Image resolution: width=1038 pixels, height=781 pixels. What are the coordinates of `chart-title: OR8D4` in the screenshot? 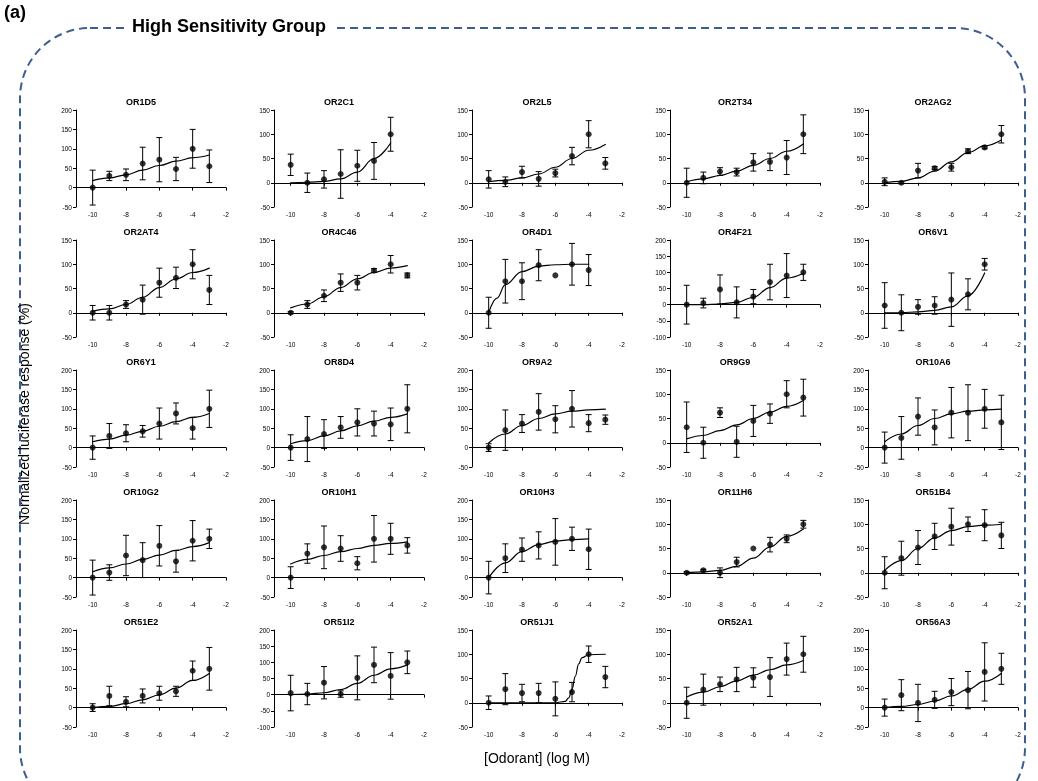 It's located at (339, 361).